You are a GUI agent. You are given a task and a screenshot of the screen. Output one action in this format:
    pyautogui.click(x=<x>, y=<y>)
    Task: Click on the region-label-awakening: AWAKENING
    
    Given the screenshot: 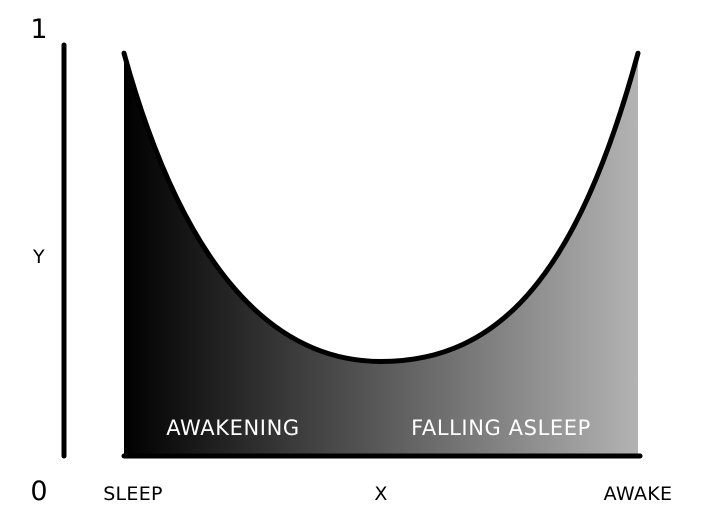 What is the action you would take?
    pyautogui.click(x=233, y=428)
    